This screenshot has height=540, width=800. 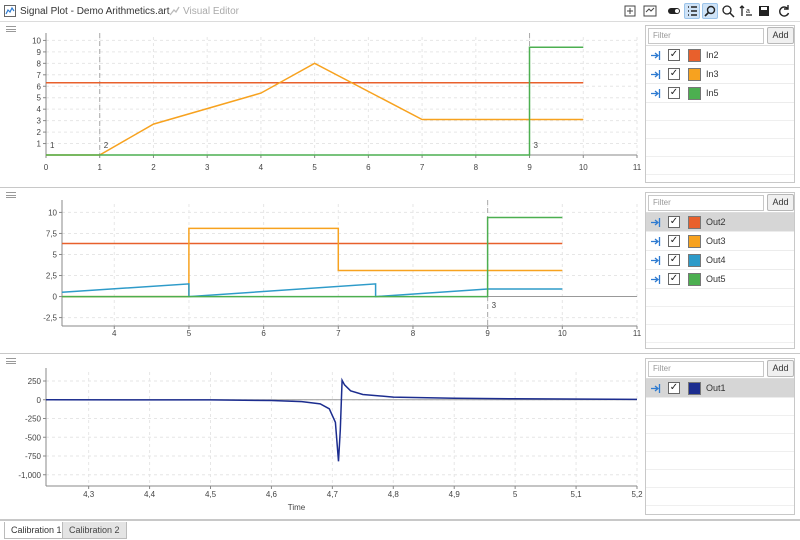 I want to click on legend-panel-1: Filter Add ✓ In2 ✓ In3 ✓ In5, so click(x=720, y=104).